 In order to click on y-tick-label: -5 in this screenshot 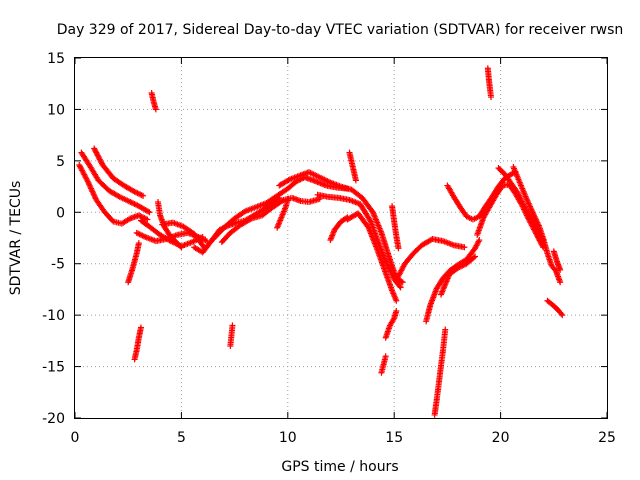, I will do `click(58, 265)`.